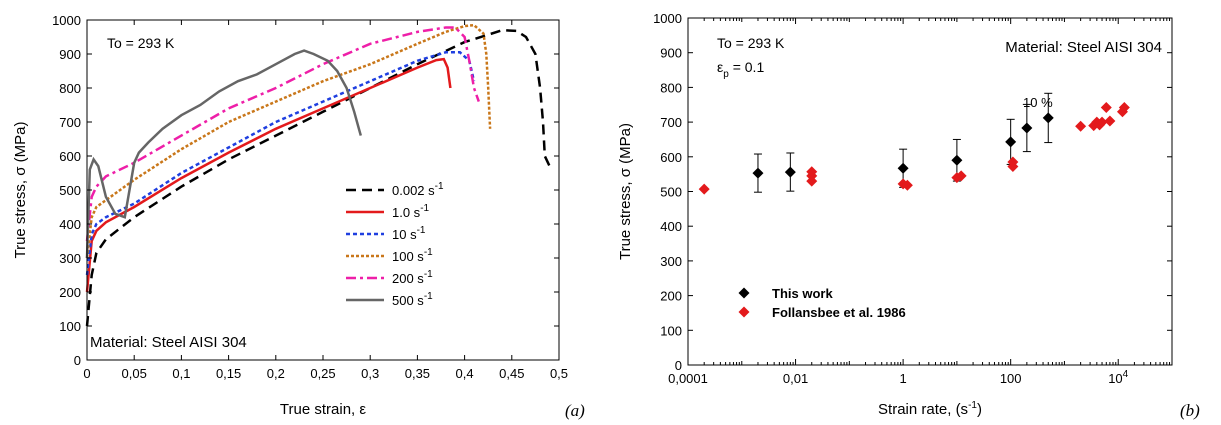 This screenshot has width=1221, height=425. Describe the element at coordinates (795, 378) in the screenshot. I see `x-tick-label: 0,01` at that location.